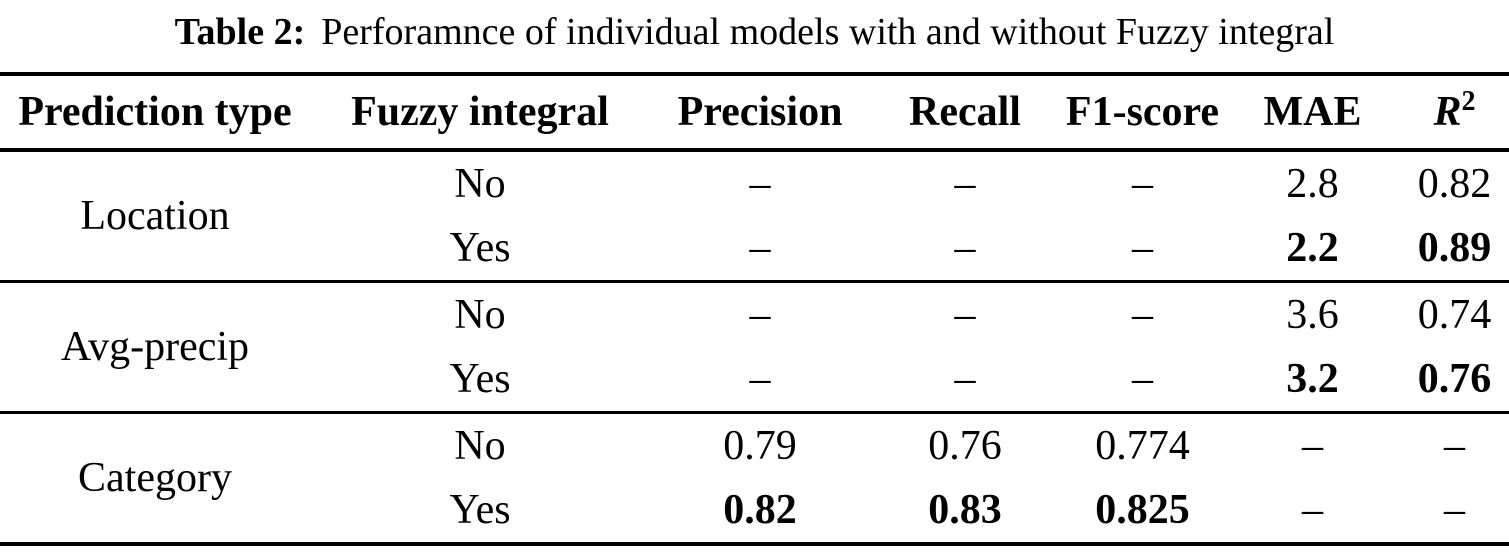  I want to click on cell-prediction-type: Avg-precip, so click(155, 347).